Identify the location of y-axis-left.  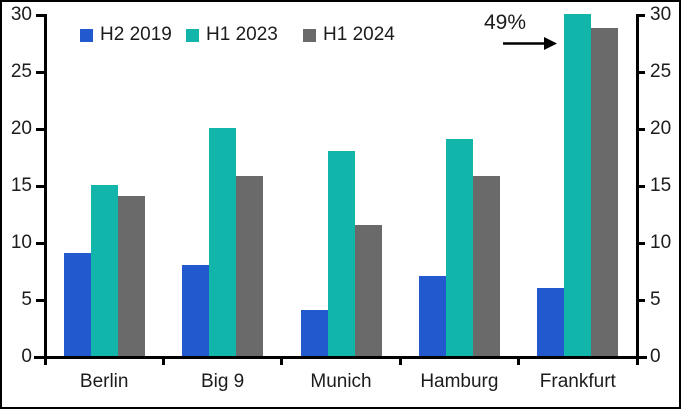
(45, 186).